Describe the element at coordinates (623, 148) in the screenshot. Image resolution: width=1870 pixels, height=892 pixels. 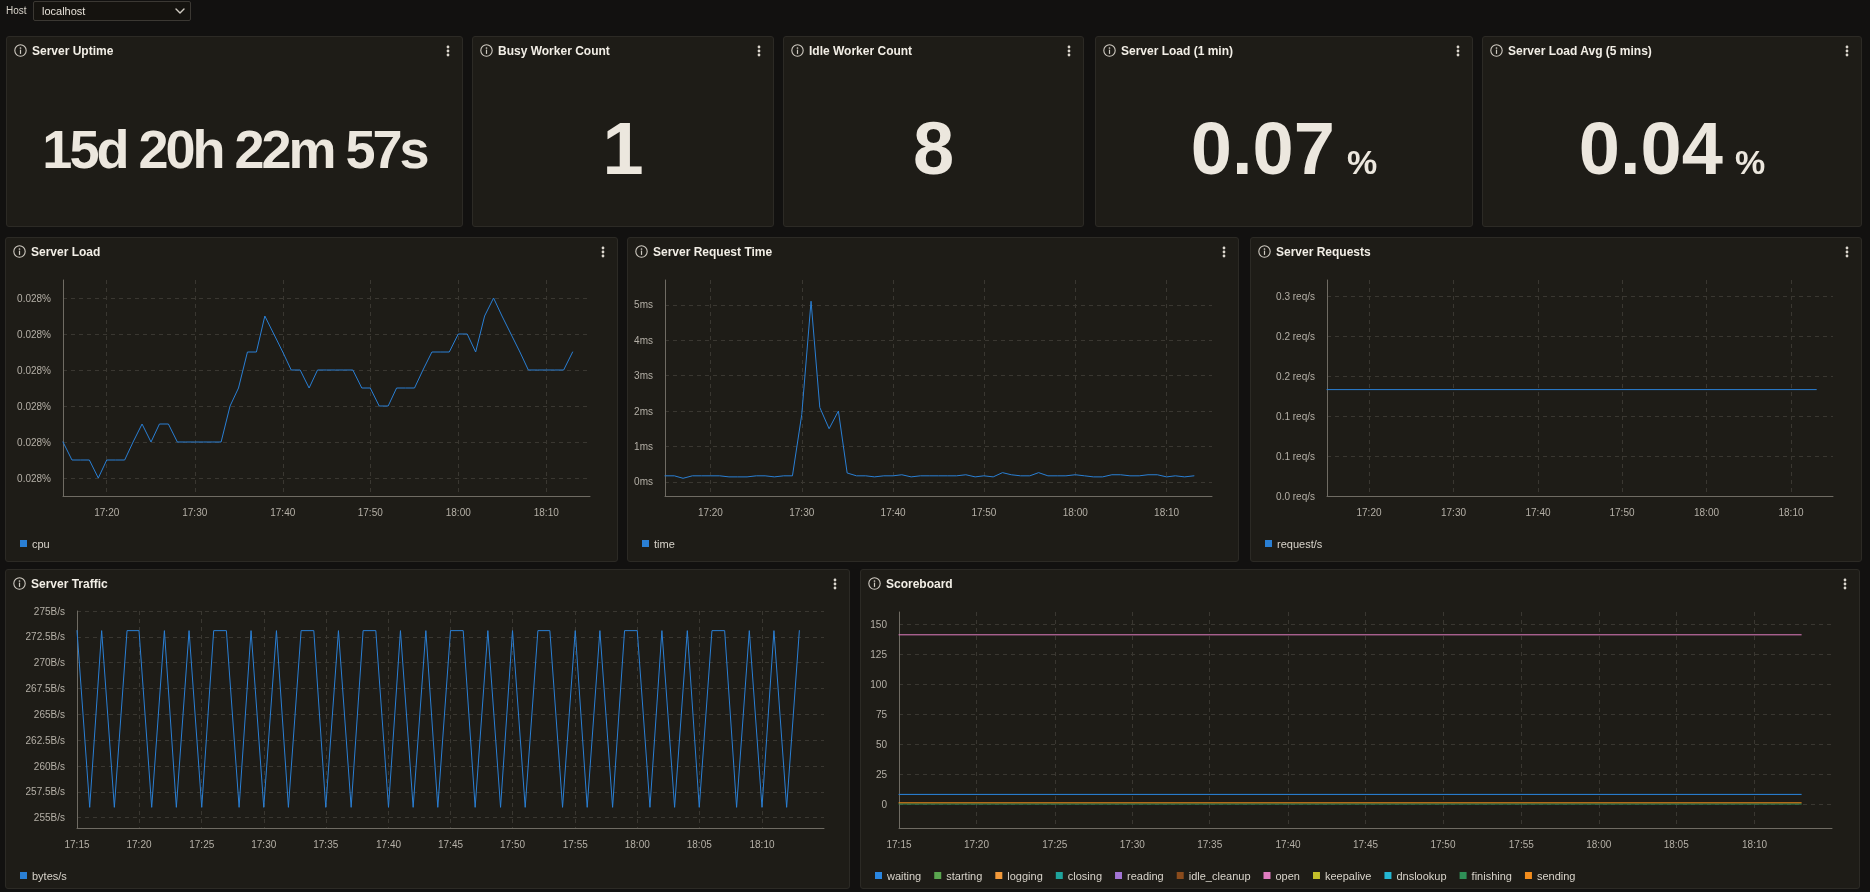
I see `text: 1` at that location.